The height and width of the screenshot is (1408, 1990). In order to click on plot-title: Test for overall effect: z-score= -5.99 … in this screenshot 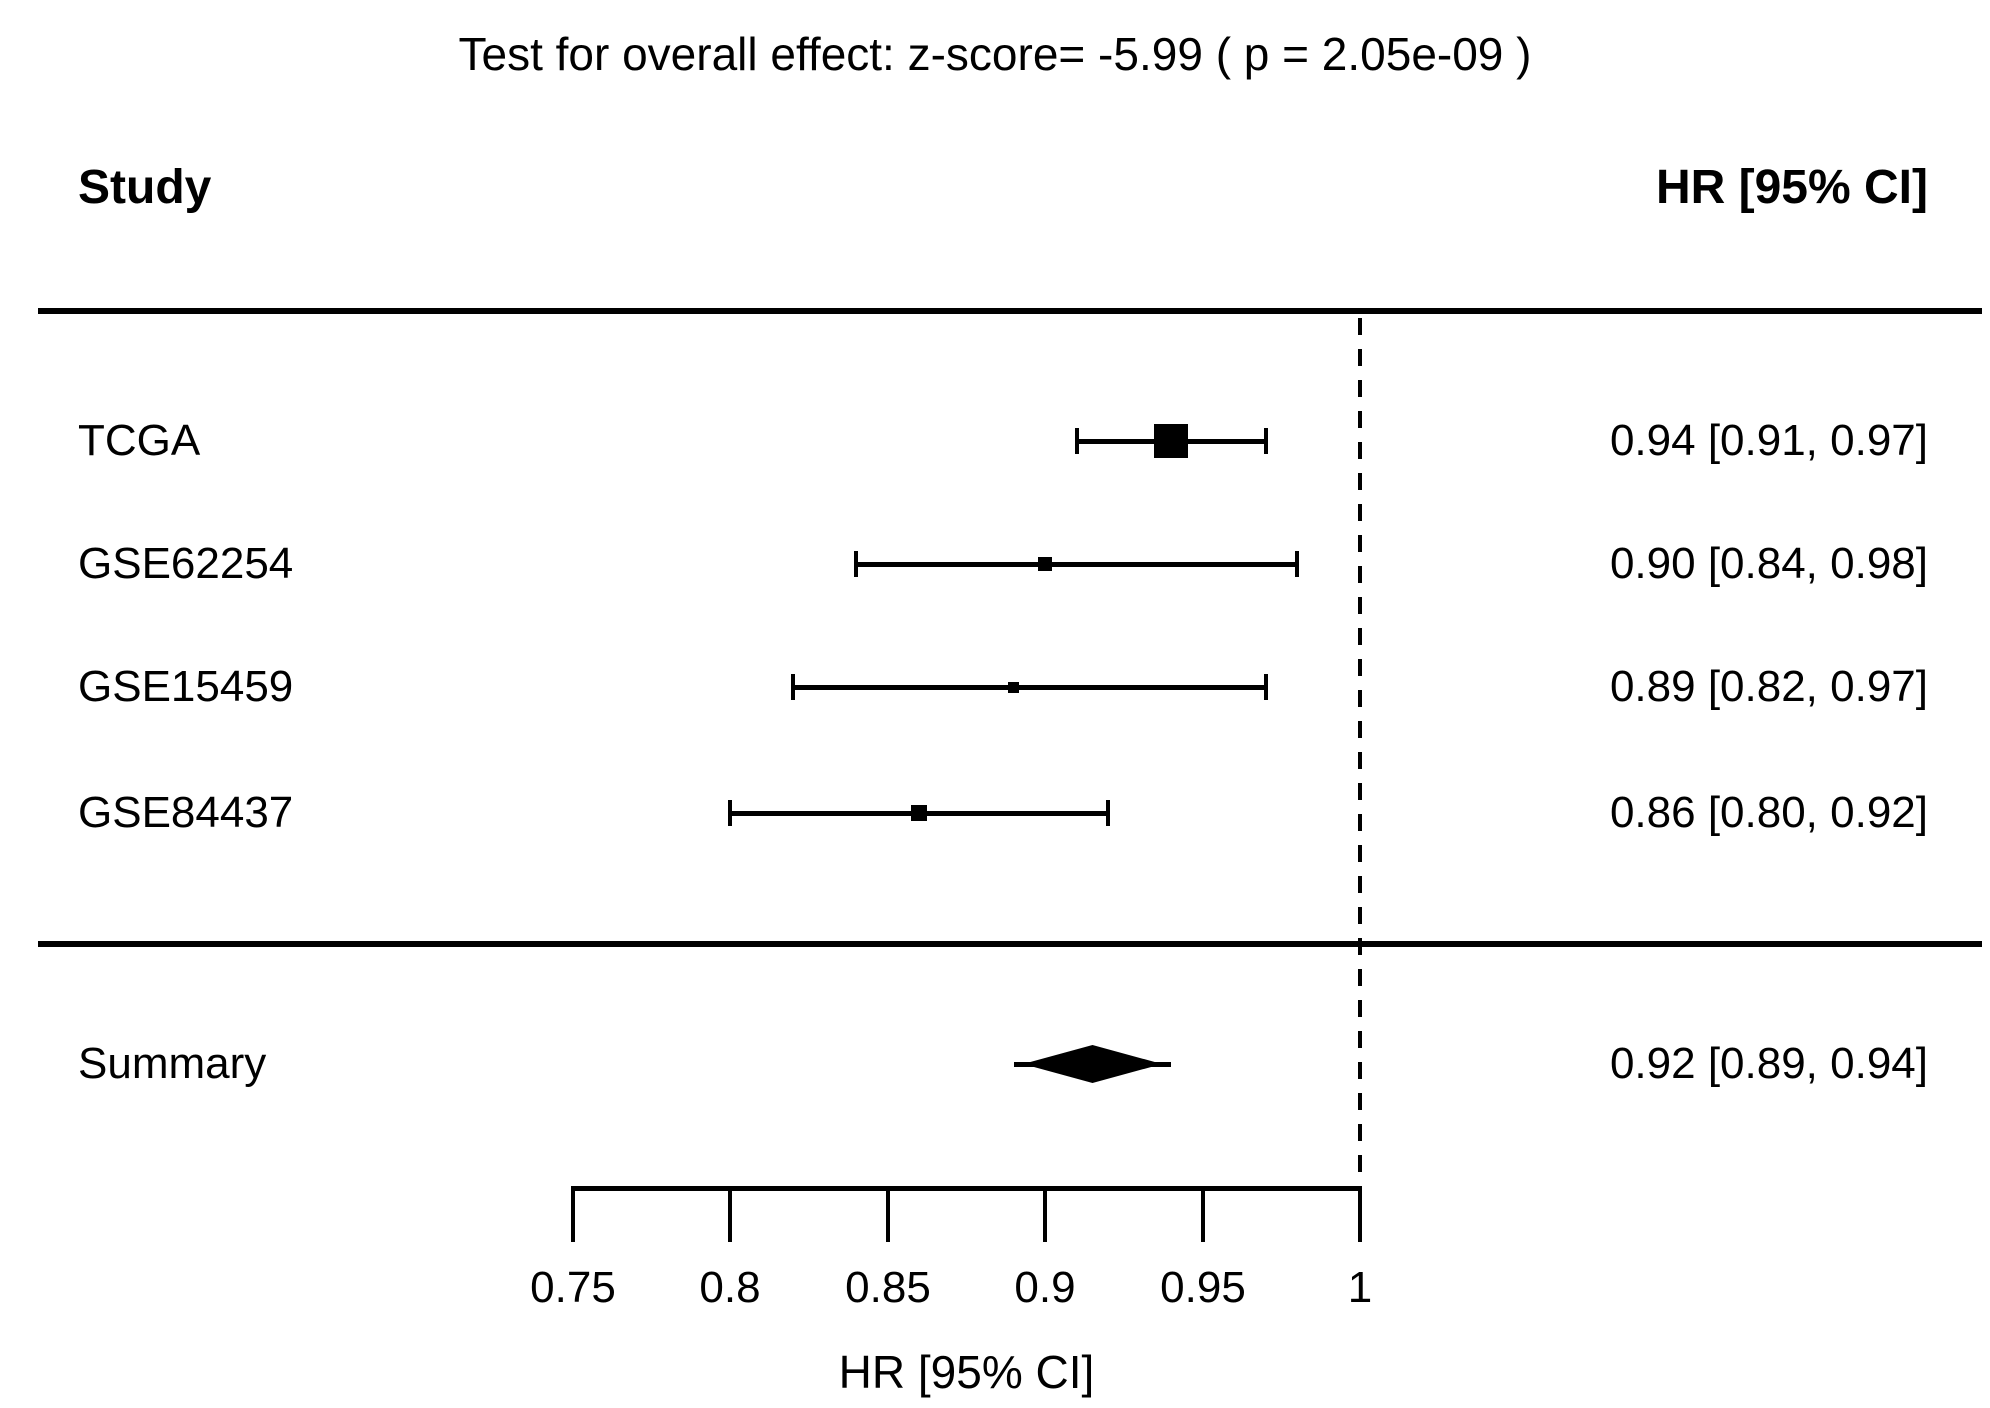, I will do `click(995, 54)`.